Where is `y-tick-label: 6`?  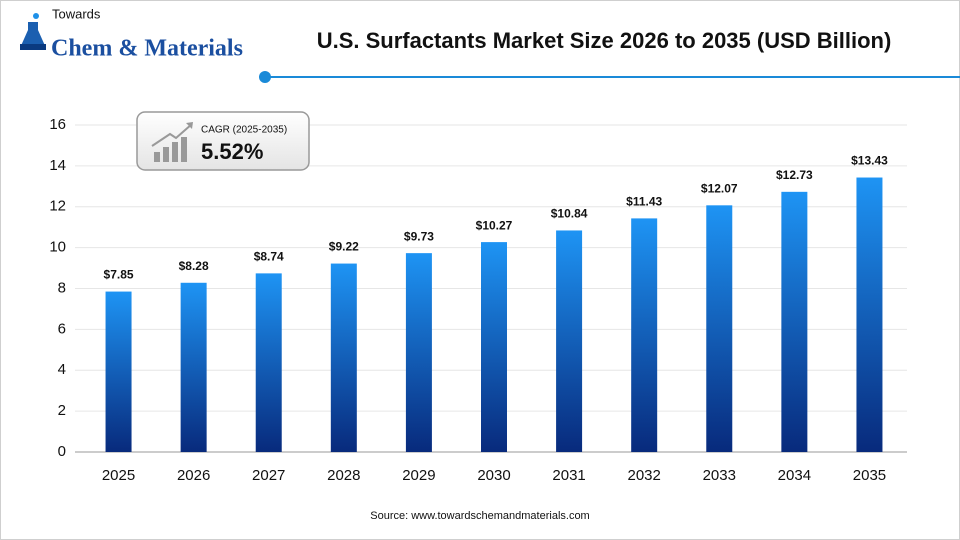
y-tick-label: 6 is located at coordinates (62, 328).